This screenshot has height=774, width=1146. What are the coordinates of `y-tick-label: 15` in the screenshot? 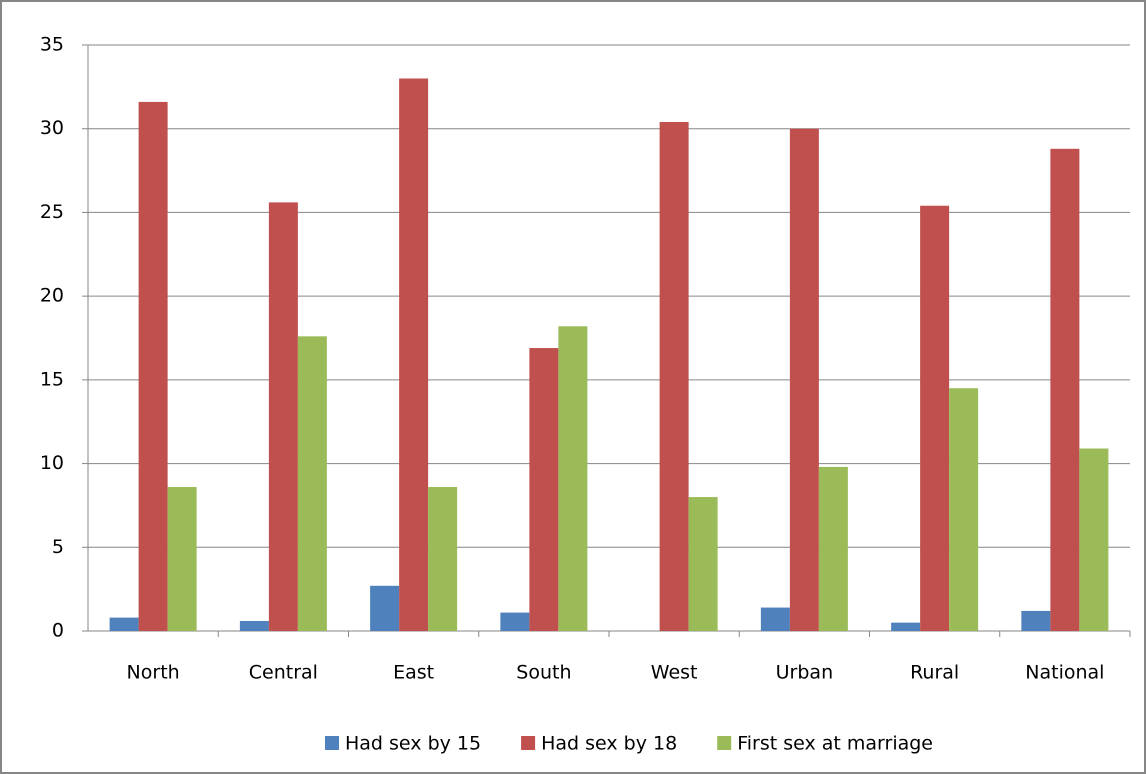 It's located at (52, 379).